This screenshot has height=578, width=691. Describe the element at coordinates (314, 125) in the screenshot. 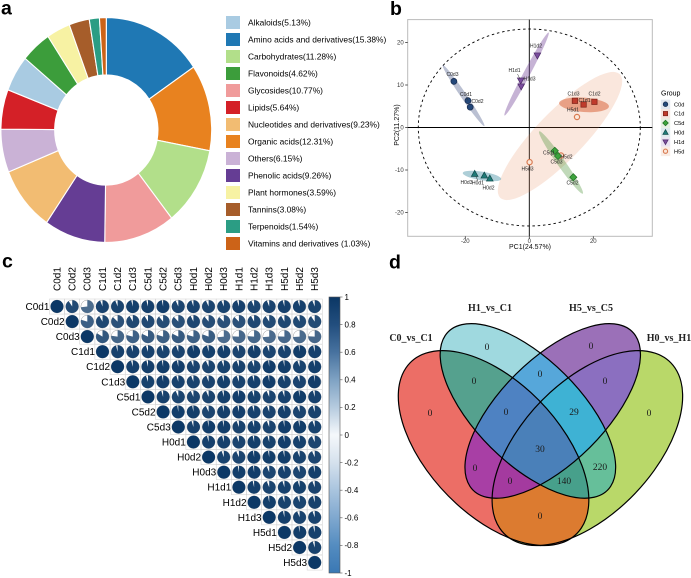

I see `svg-text:Nucleotides and derivatives(9.: Nucleotides and derivatives(9.23%)` at that location.